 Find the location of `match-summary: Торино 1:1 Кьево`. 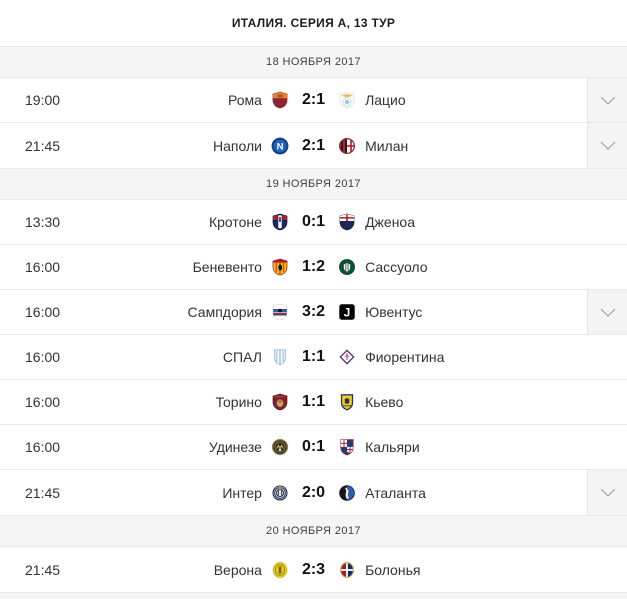

match-summary: Торино 1:1 Кьево is located at coordinates (313, 402).